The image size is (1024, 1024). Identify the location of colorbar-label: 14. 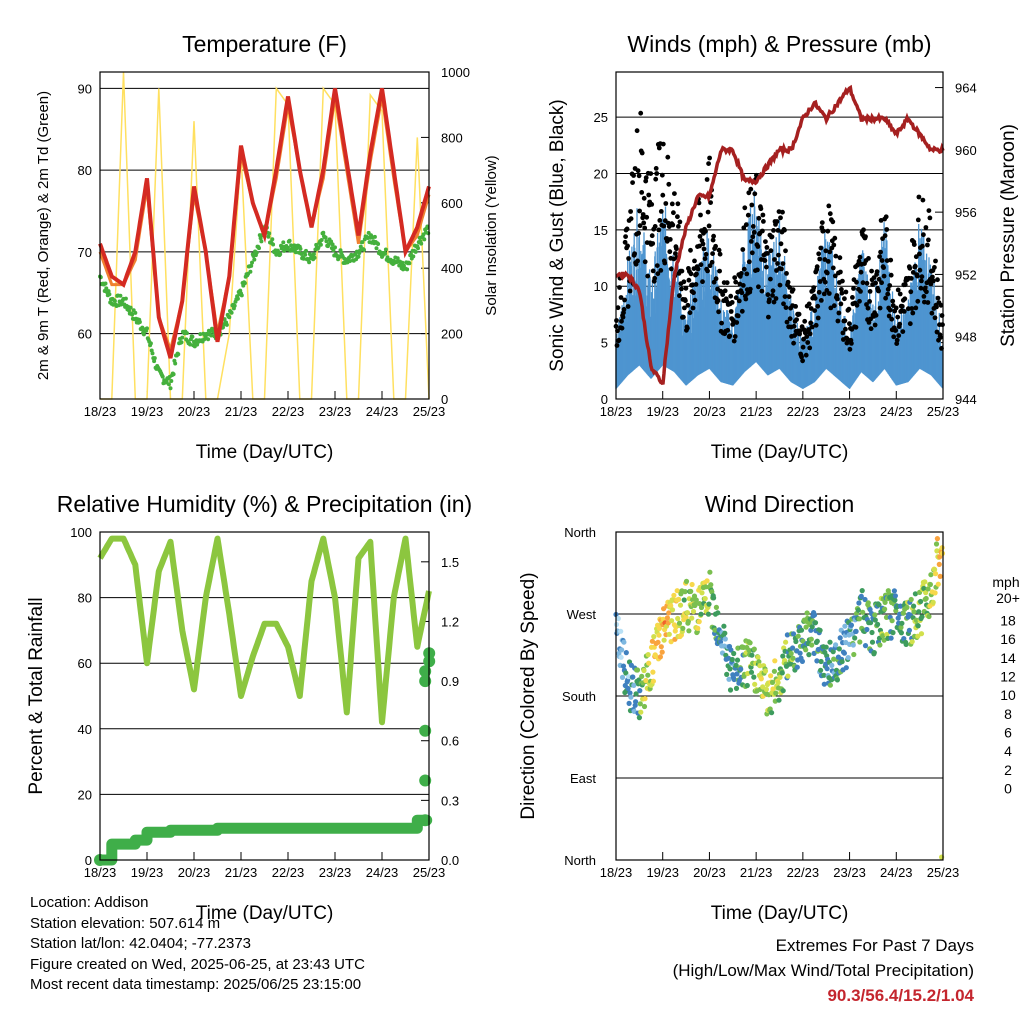
(1008, 658).